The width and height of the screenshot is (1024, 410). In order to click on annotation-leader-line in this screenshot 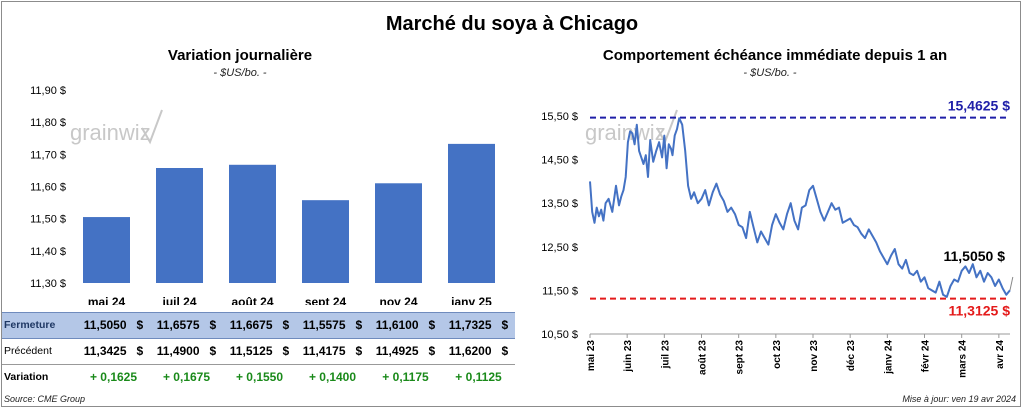, I will do `click(1011, 283)`.